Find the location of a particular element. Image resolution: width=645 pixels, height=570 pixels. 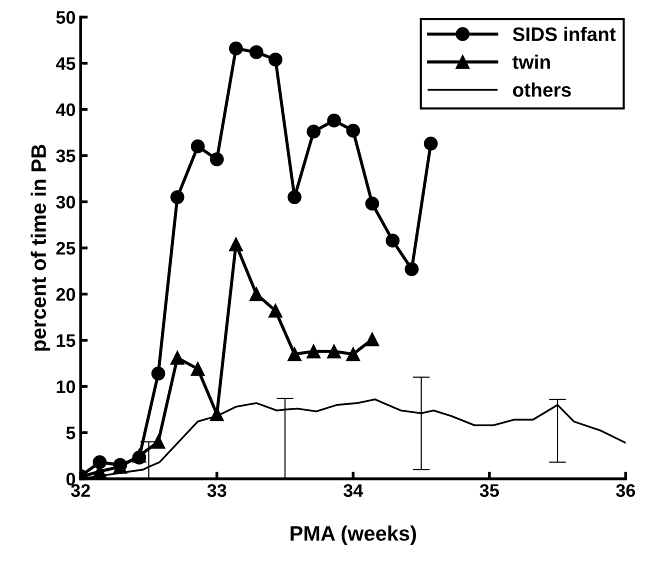

y-axis-title: percent of time in PB is located at coordinates (40, 247).